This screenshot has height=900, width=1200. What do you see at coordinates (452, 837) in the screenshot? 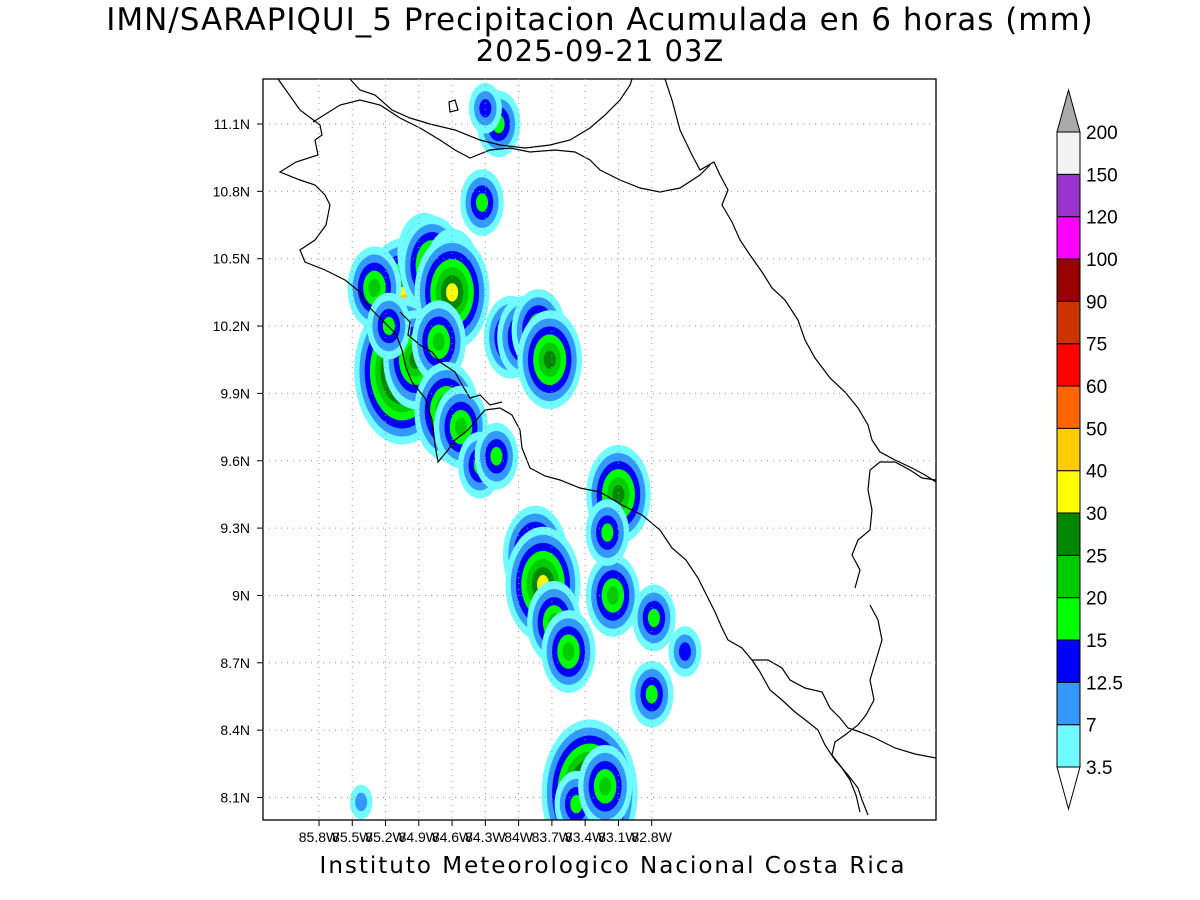
I see `lon-tick-label: 84.6W` at bounding box center [452, 837].